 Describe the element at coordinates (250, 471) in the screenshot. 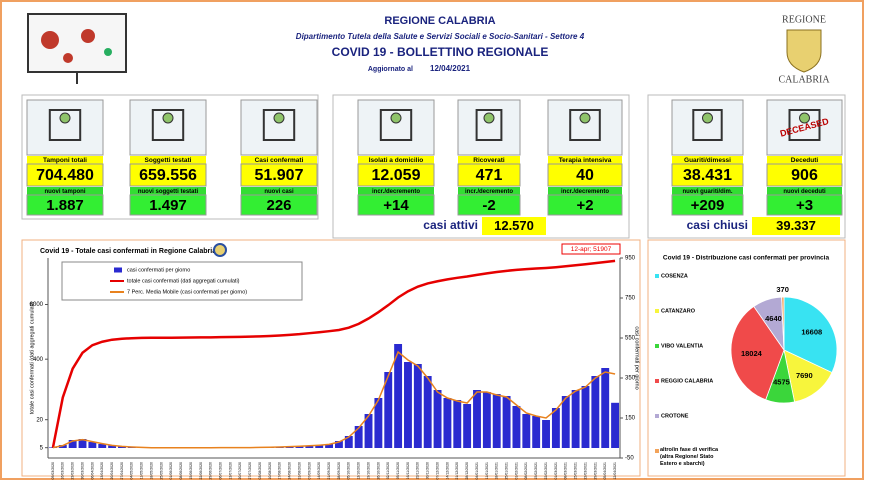

I see `x-tick-label: 27/07/2020` at that location.